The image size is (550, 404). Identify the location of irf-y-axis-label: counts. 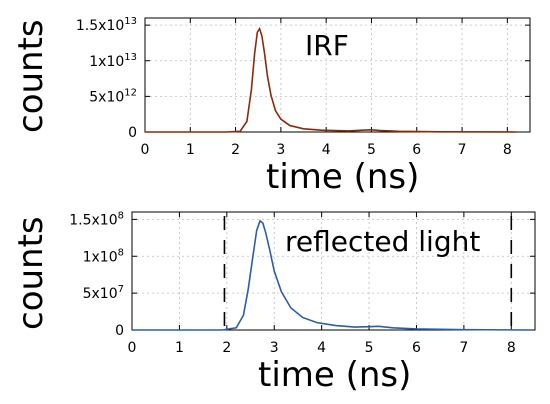
(31, 76).